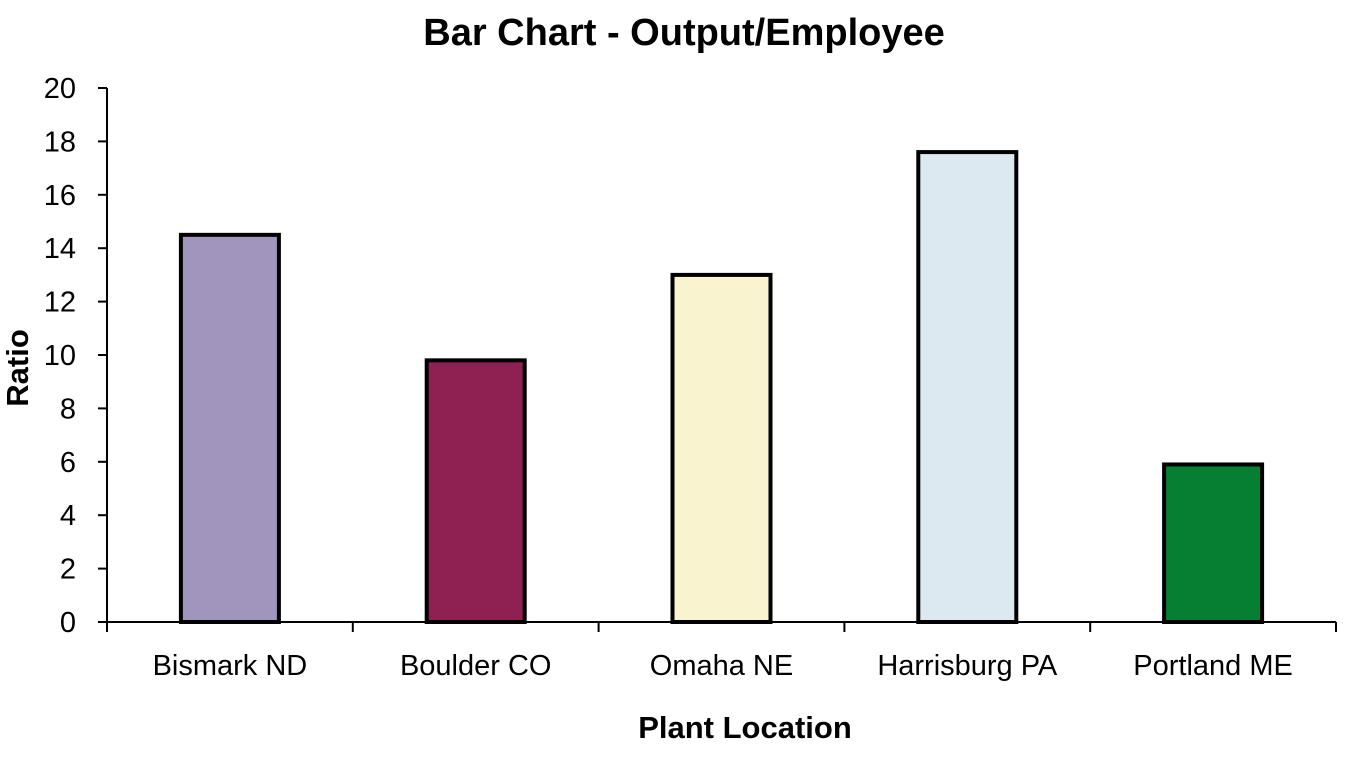 Image resolution: width=1349 pixels, height=758 pixels. What do you see at coordinates (60, 142) in the screenshot?
I see `y-tick-label: 18` at bounding box center [60, 142].